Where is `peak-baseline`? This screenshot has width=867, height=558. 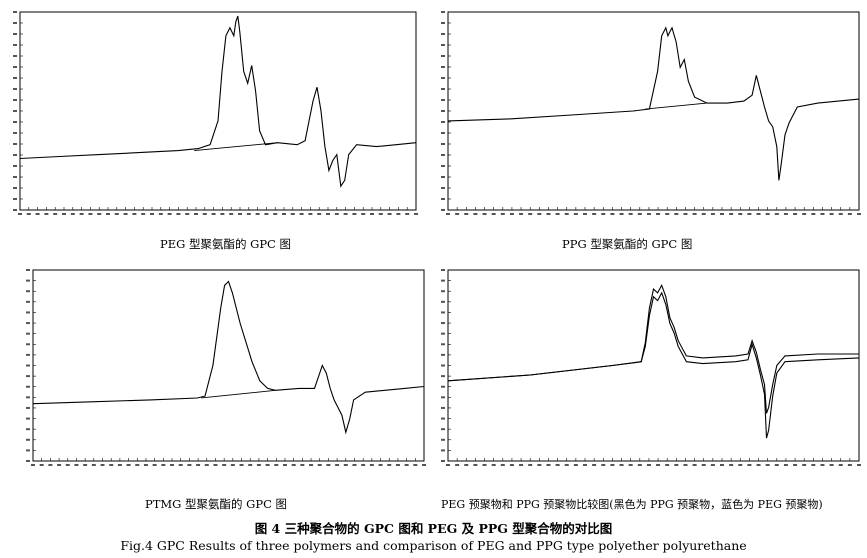
peak-baseline is located at coordinates (676, 106).